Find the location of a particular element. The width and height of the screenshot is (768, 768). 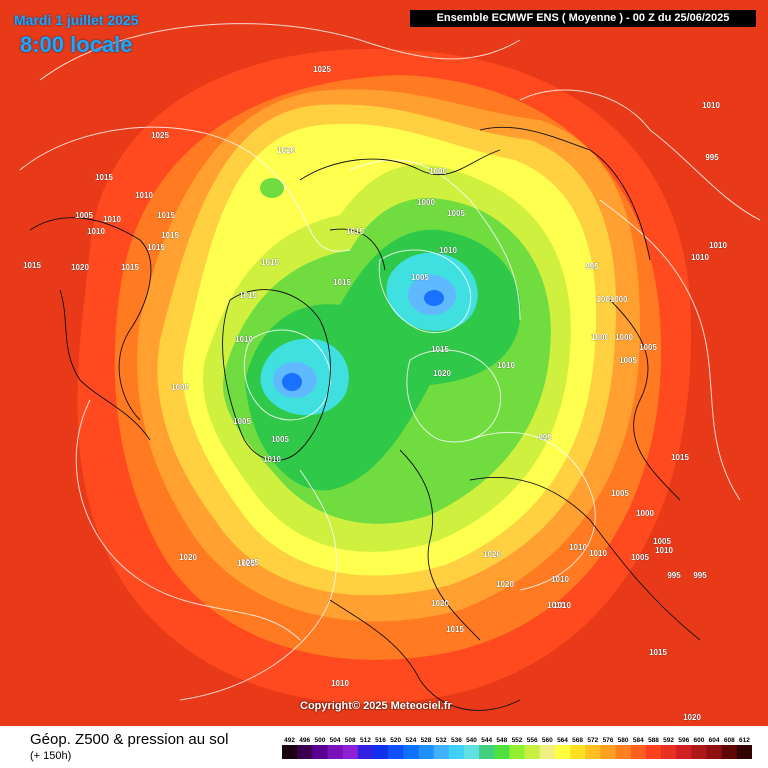

legend-value: 520 is located at coordinates (395, 740).